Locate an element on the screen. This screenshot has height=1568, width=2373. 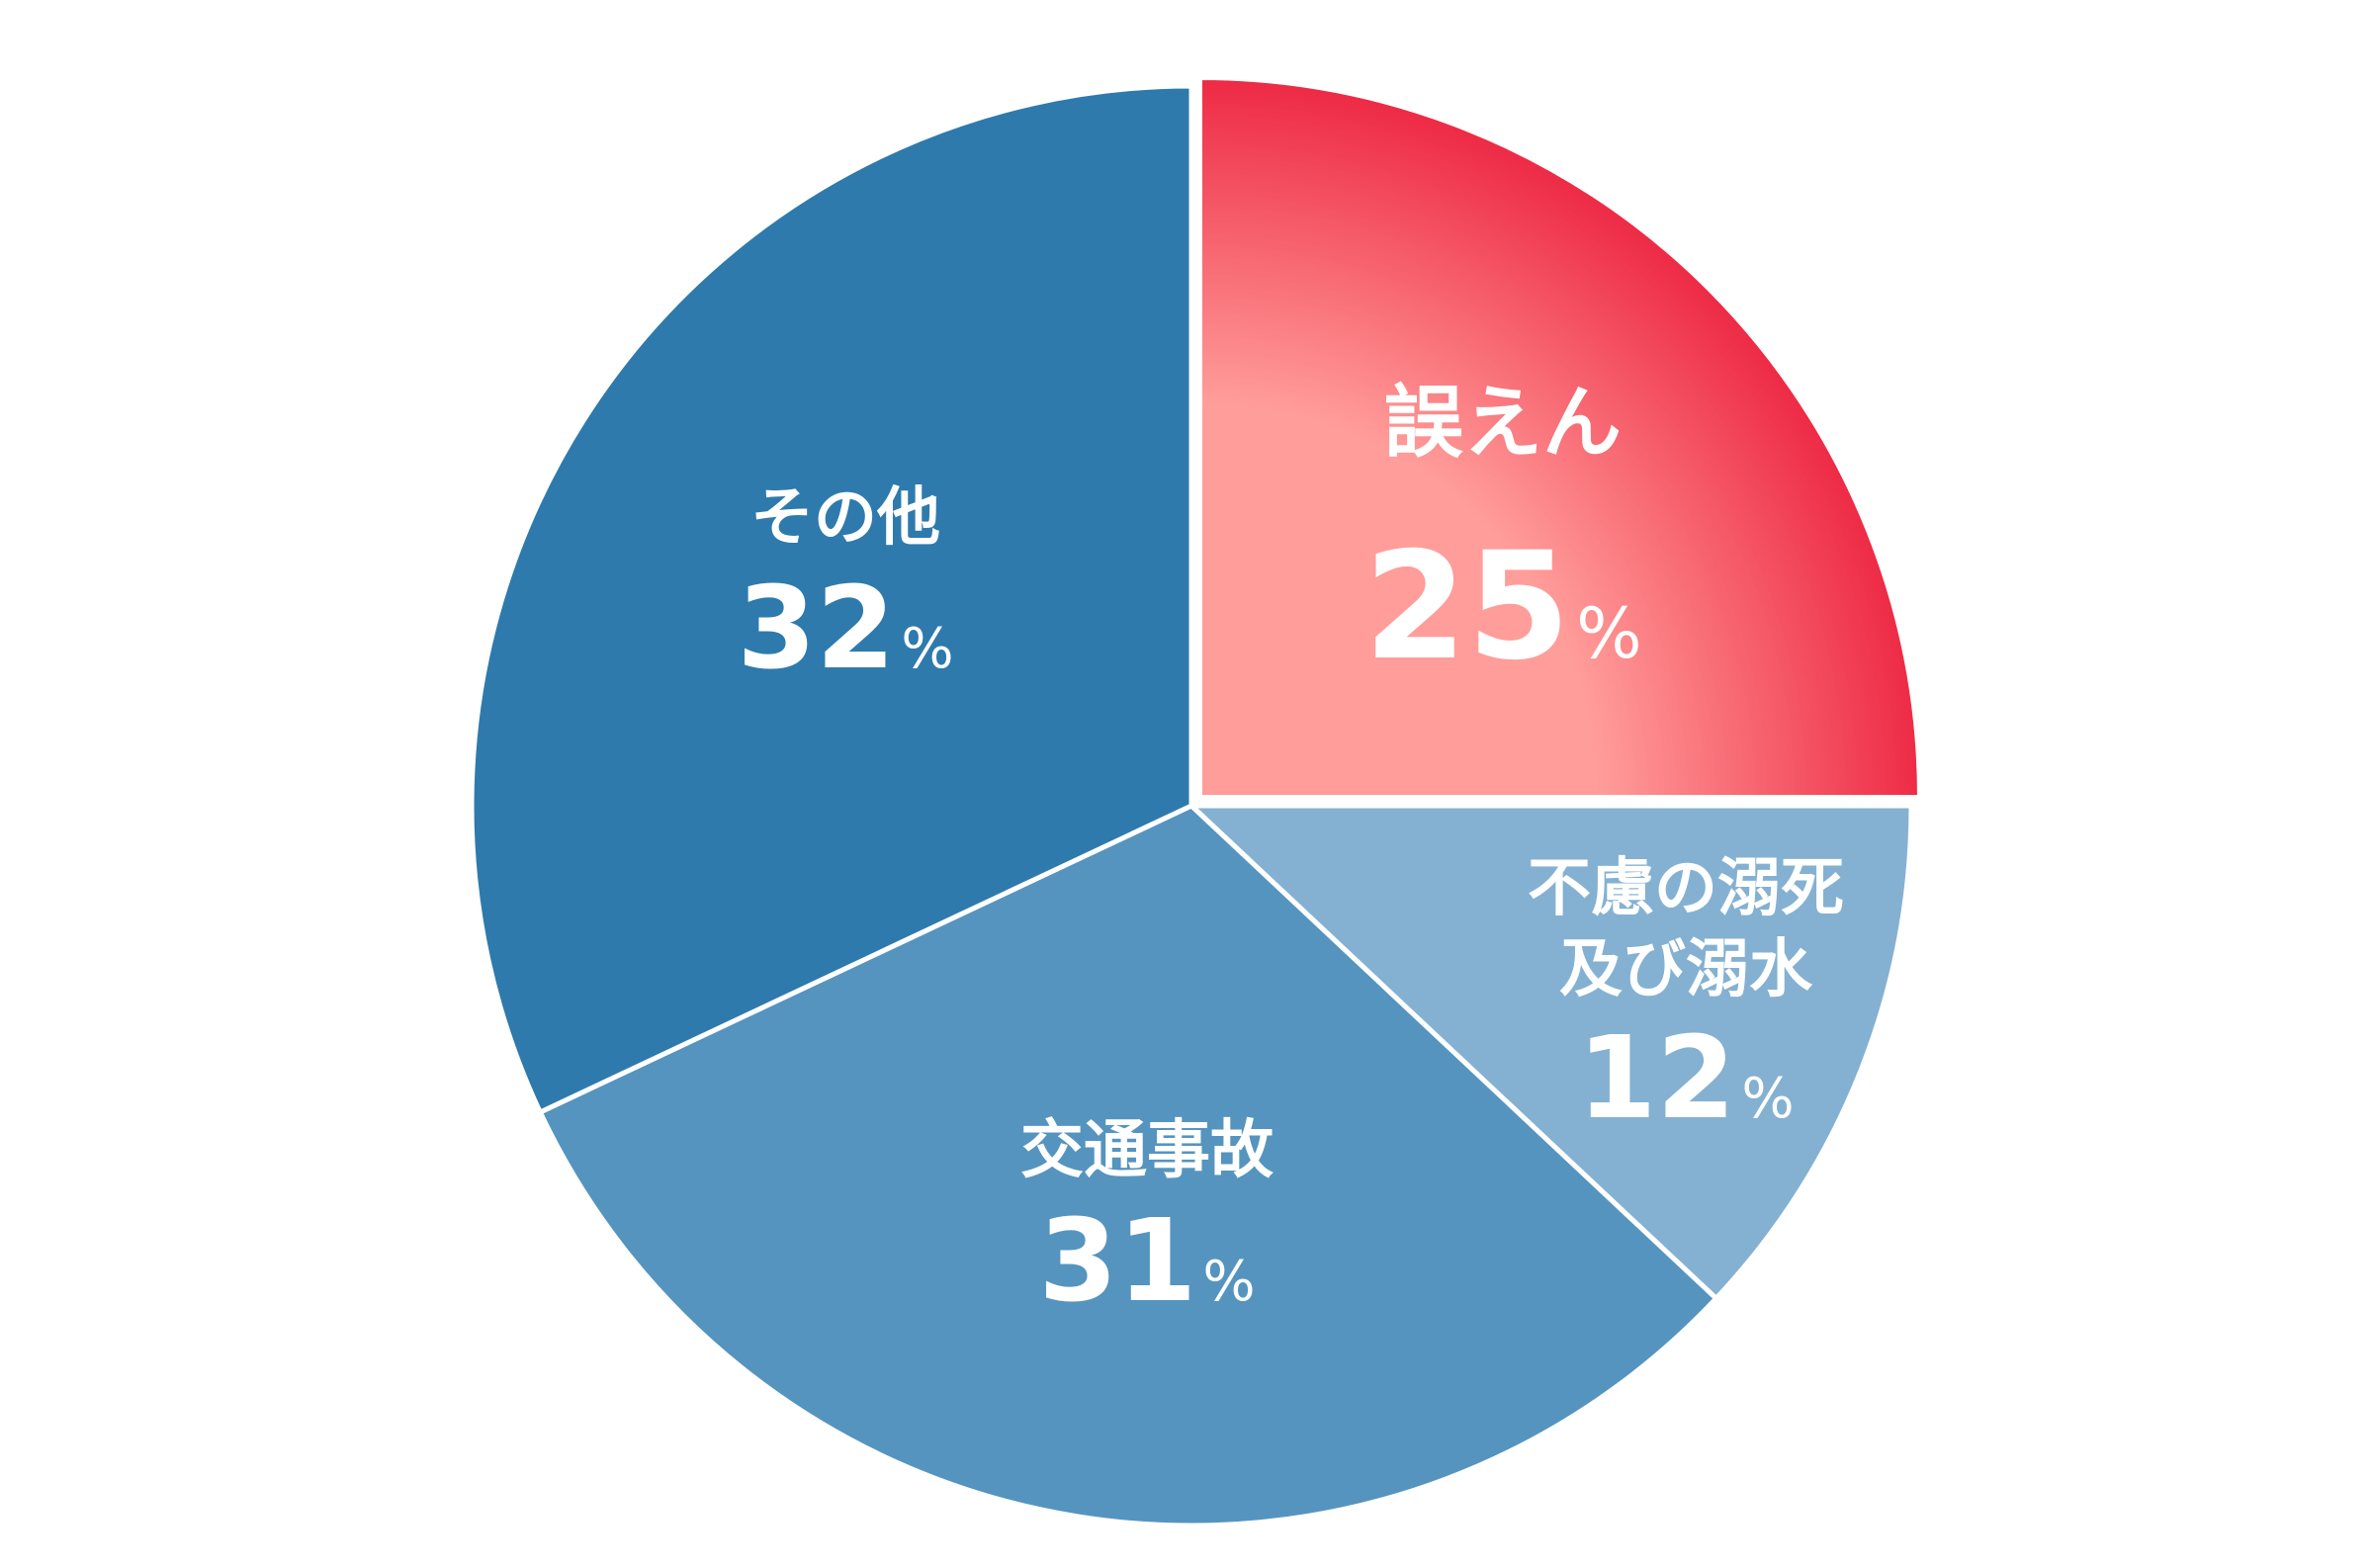
slice-label-text: 及び溺水 is located at coordinates (1686, 970).